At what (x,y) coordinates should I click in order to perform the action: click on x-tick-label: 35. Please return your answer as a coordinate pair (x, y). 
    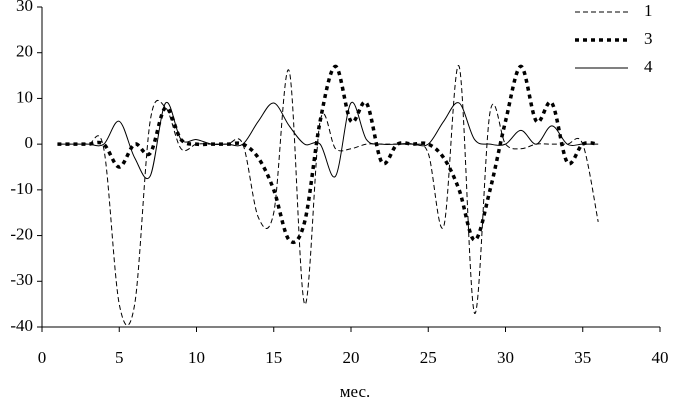
    Looking at the image, I should click on (582, 357).